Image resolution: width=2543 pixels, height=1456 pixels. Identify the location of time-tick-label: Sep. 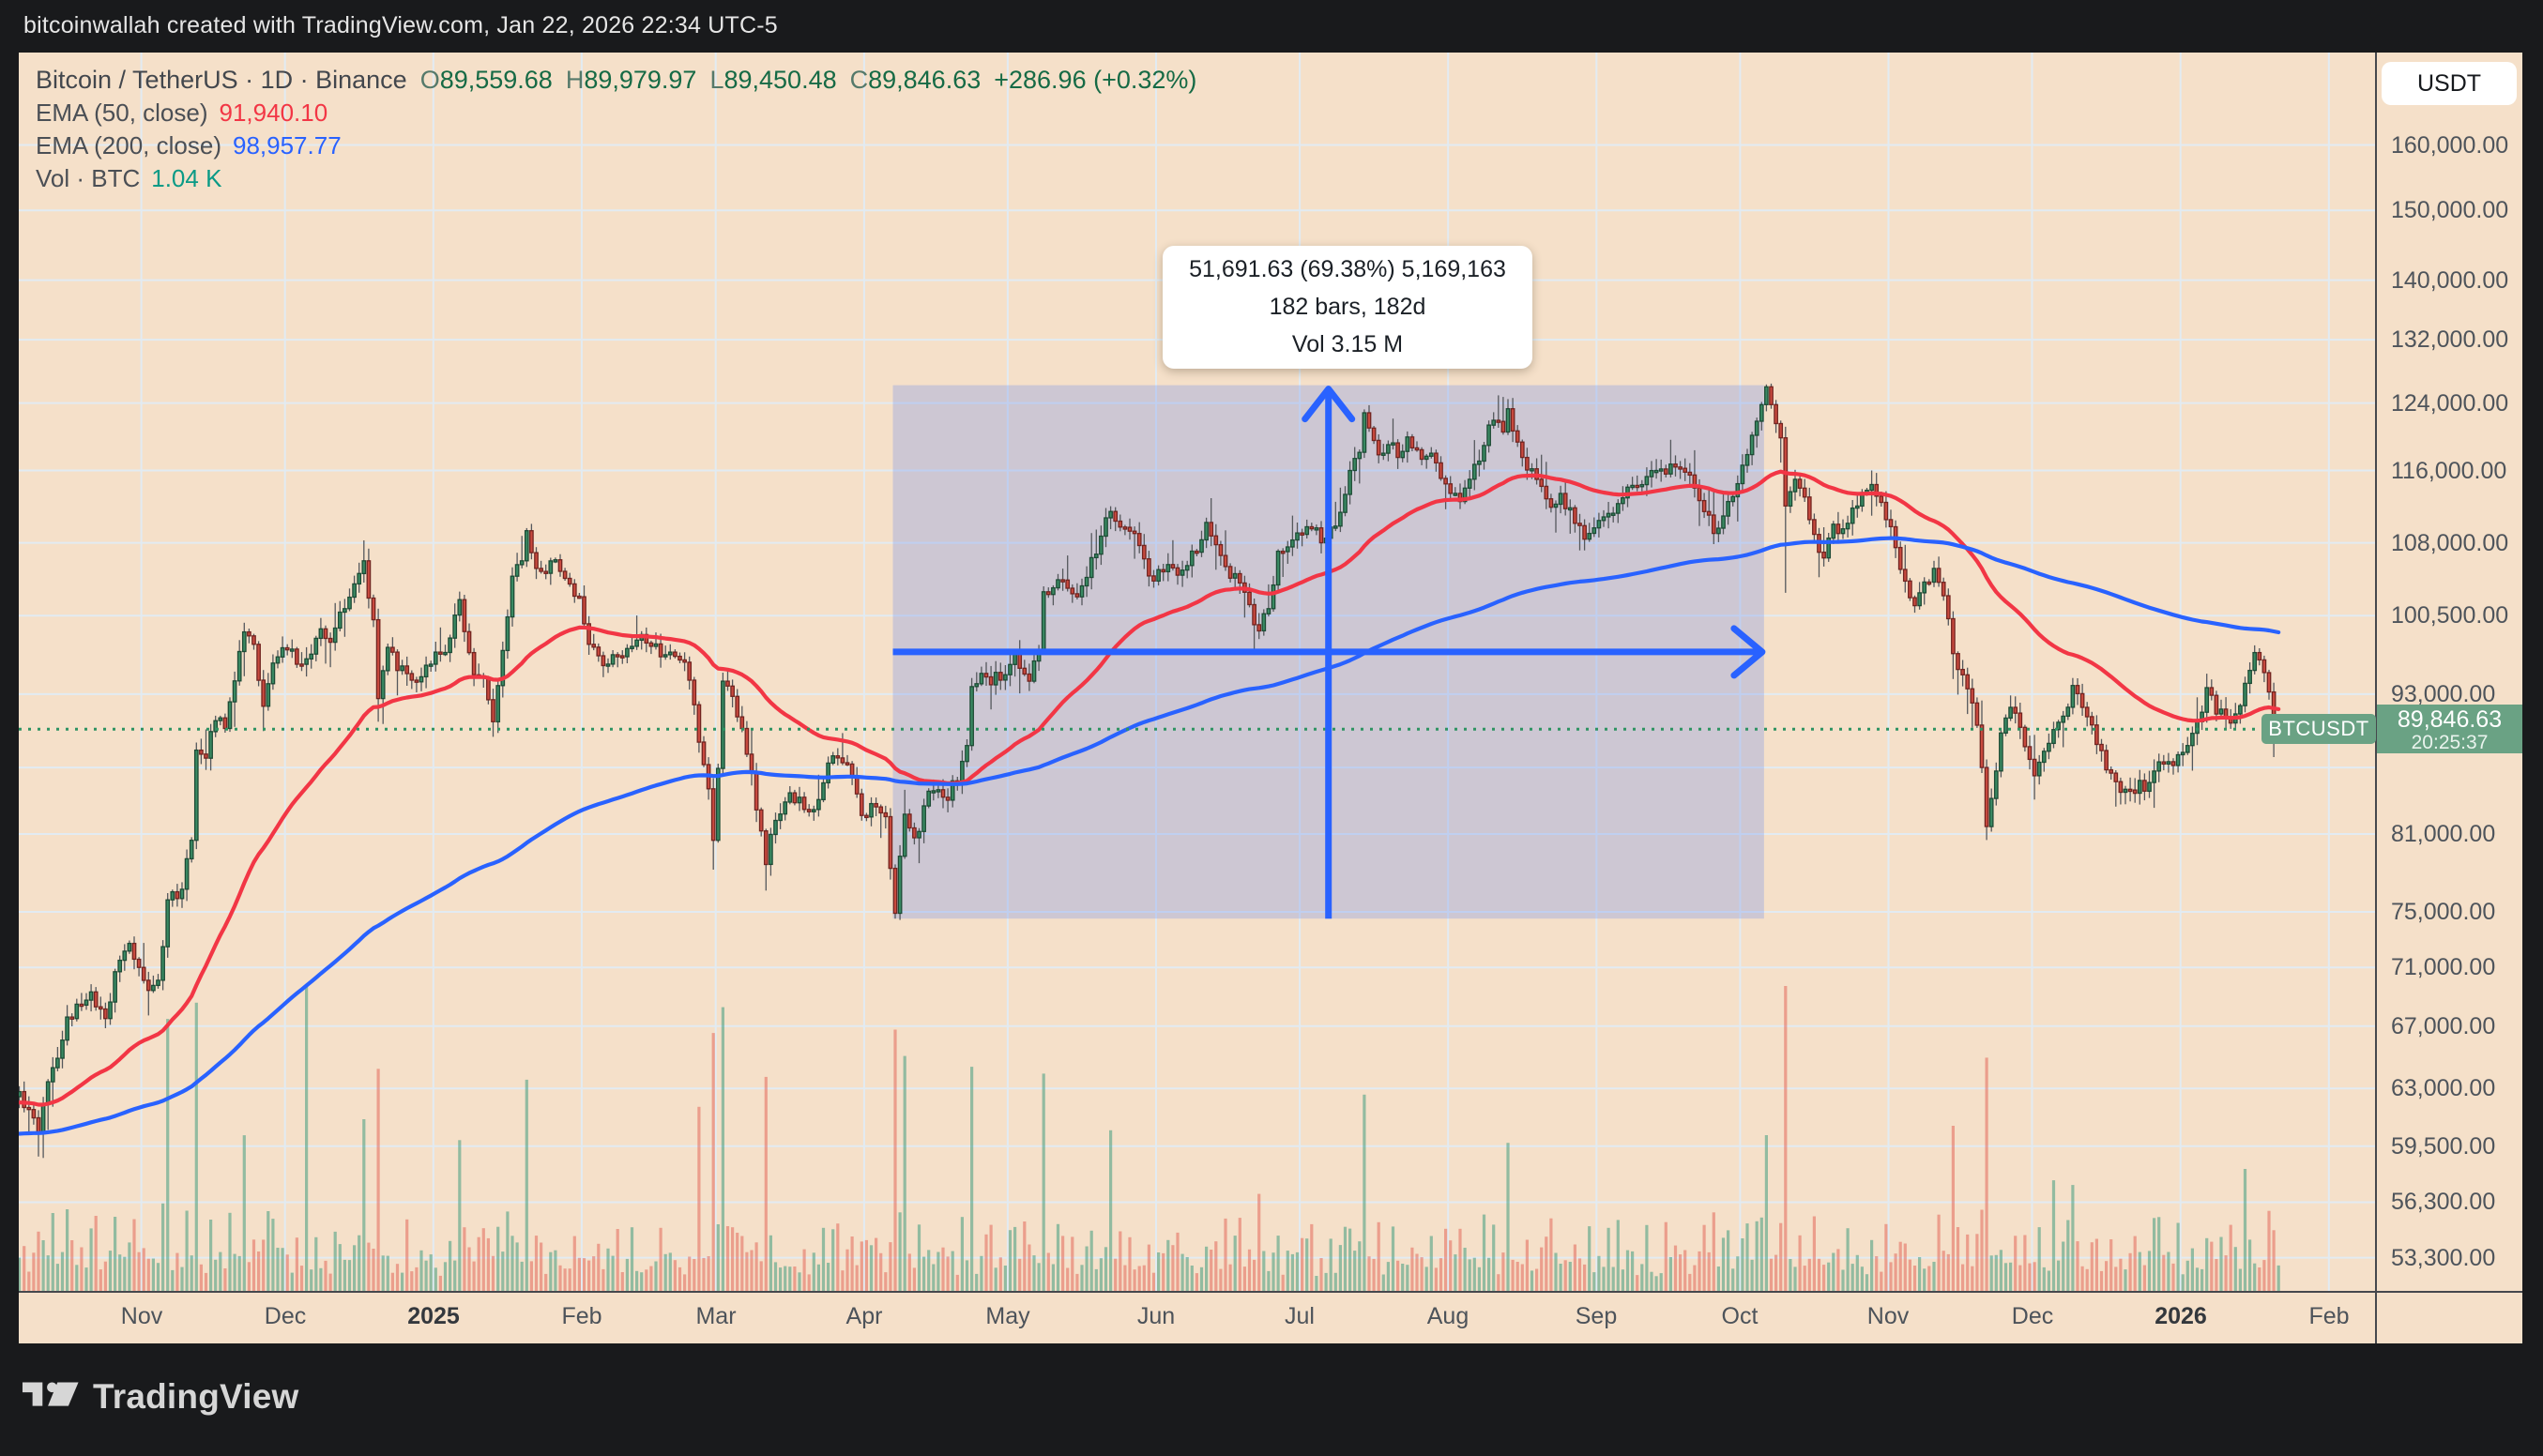
(1596, 1316).